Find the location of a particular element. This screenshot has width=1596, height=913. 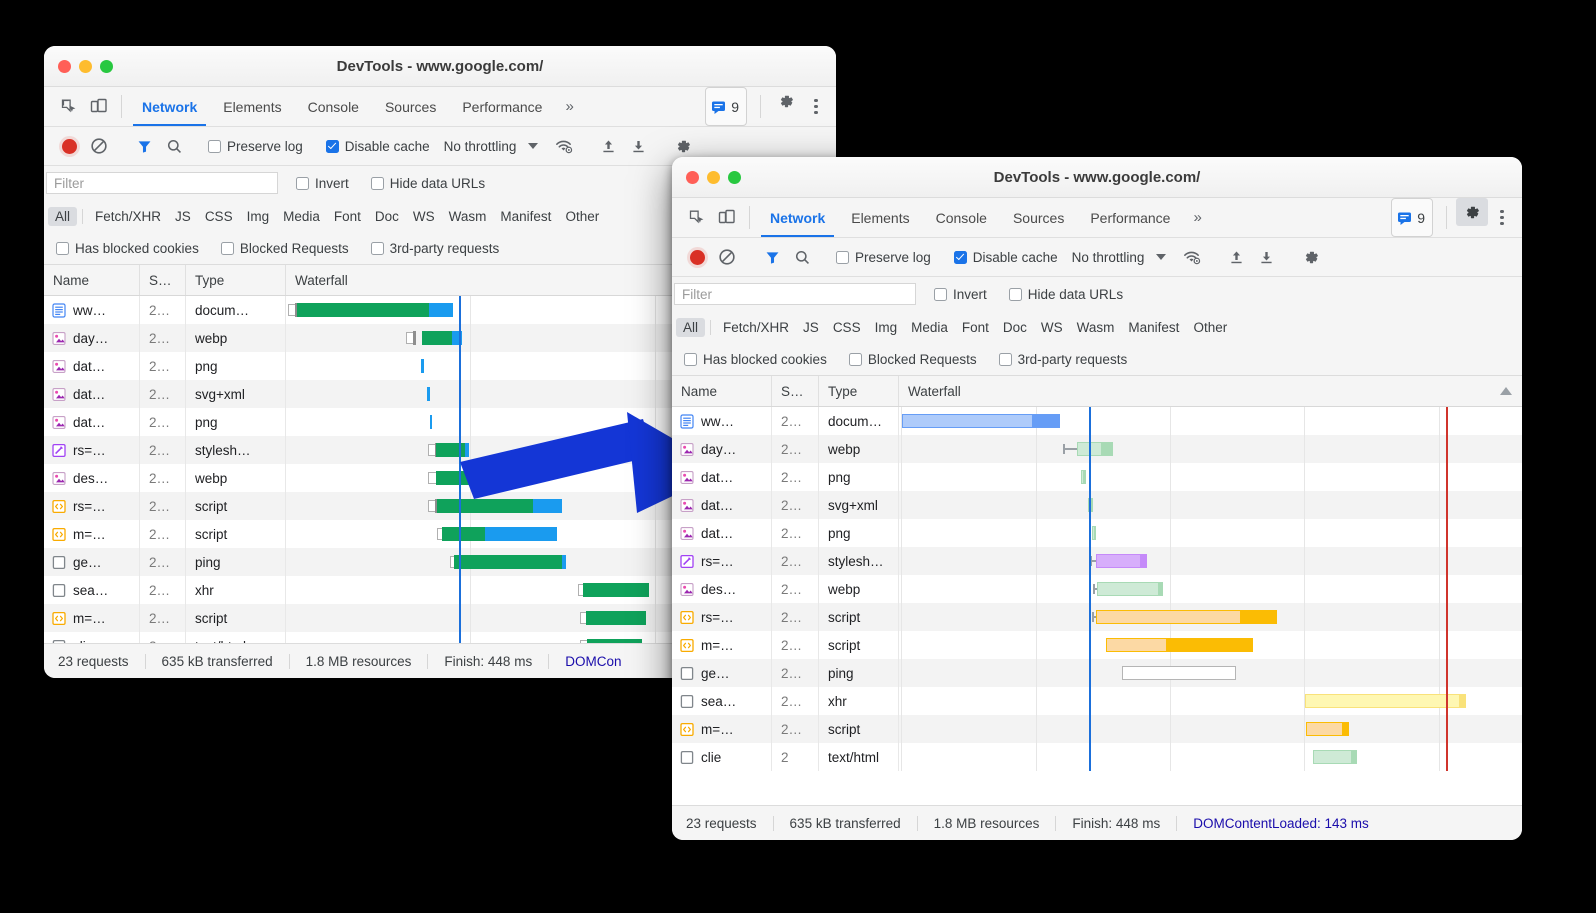

export-har-icon is located at coordinates (1266, 257).